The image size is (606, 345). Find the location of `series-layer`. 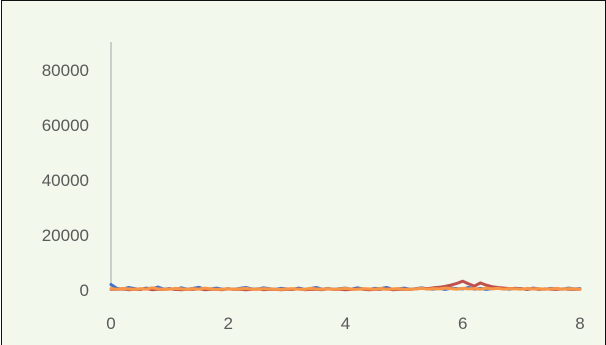

series-layer is located at coordinates (345, 285).